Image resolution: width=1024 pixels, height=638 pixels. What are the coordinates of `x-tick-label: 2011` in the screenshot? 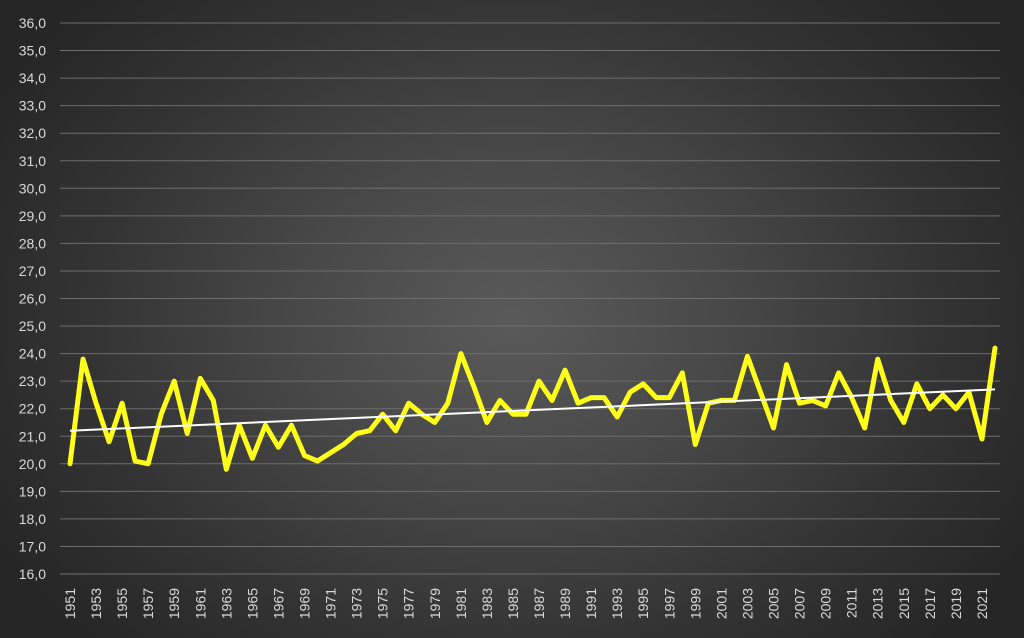 It's located at (852, 603).